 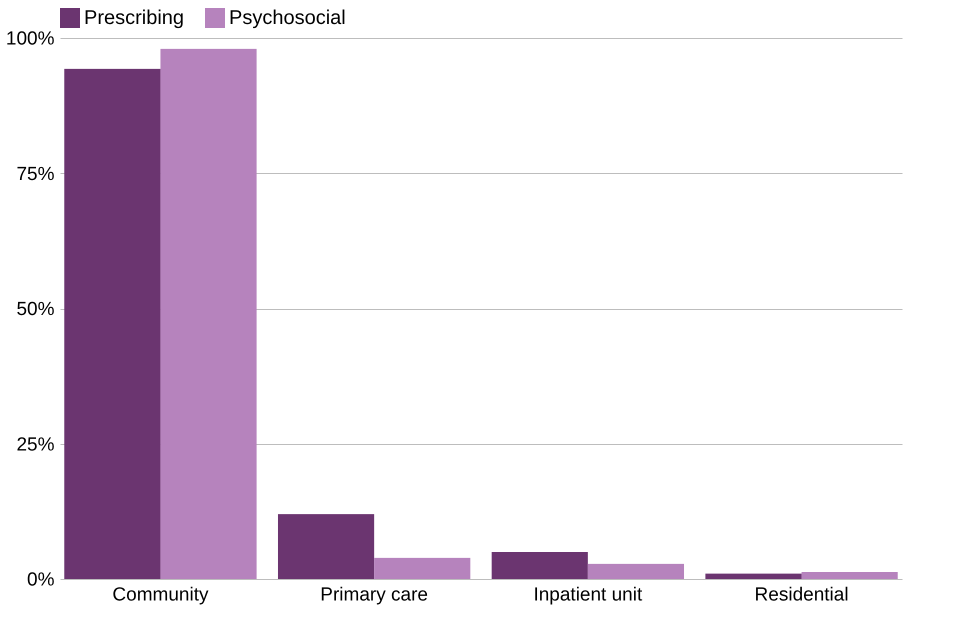 What do you see at coordinates (35, 309) in the screenshot?
I see `y-tick-label: 50%` at bounding box center [35, 309].